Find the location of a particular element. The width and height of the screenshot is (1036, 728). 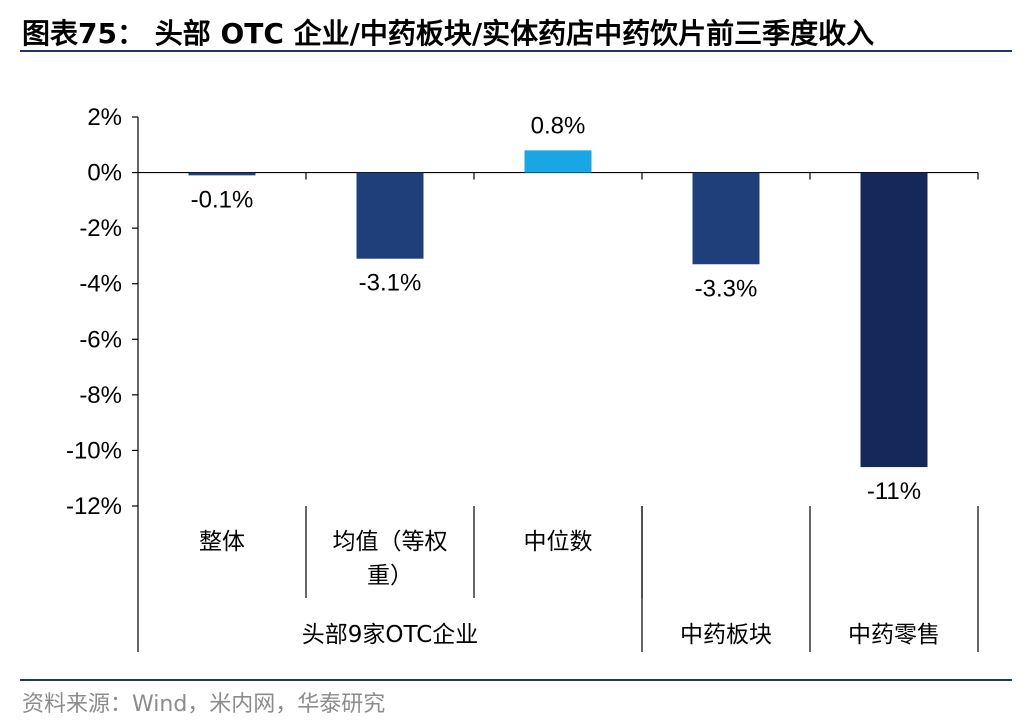

group-label-0: 头部9家OTC企业 is located at coordinates (390, 635).